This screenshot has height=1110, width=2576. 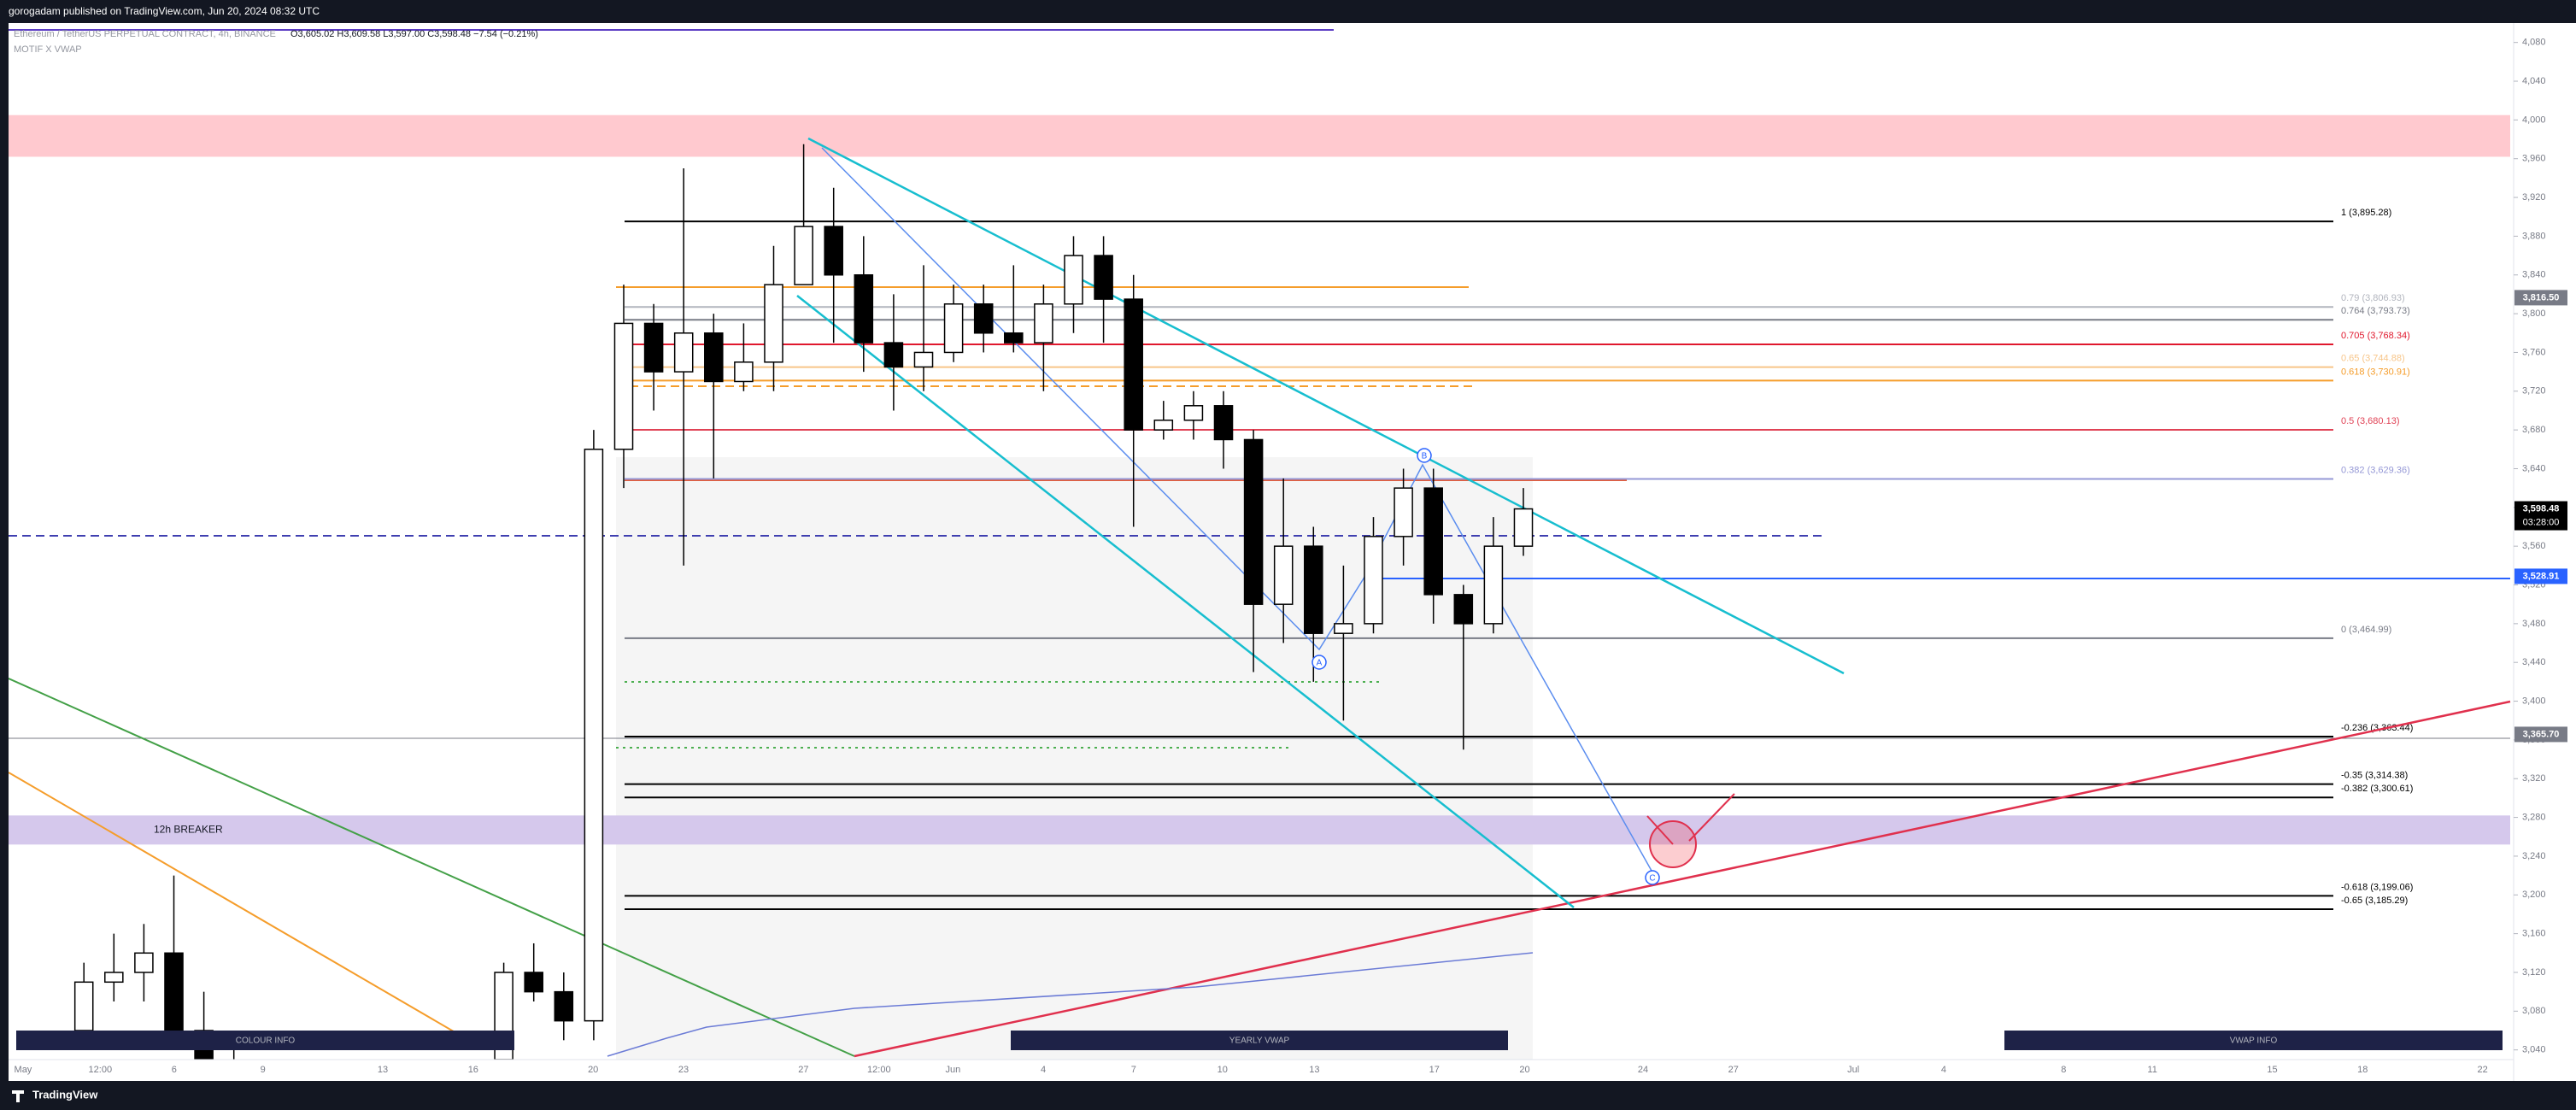 I want to click on bottom-bar, so click(x=1288, y=1095).